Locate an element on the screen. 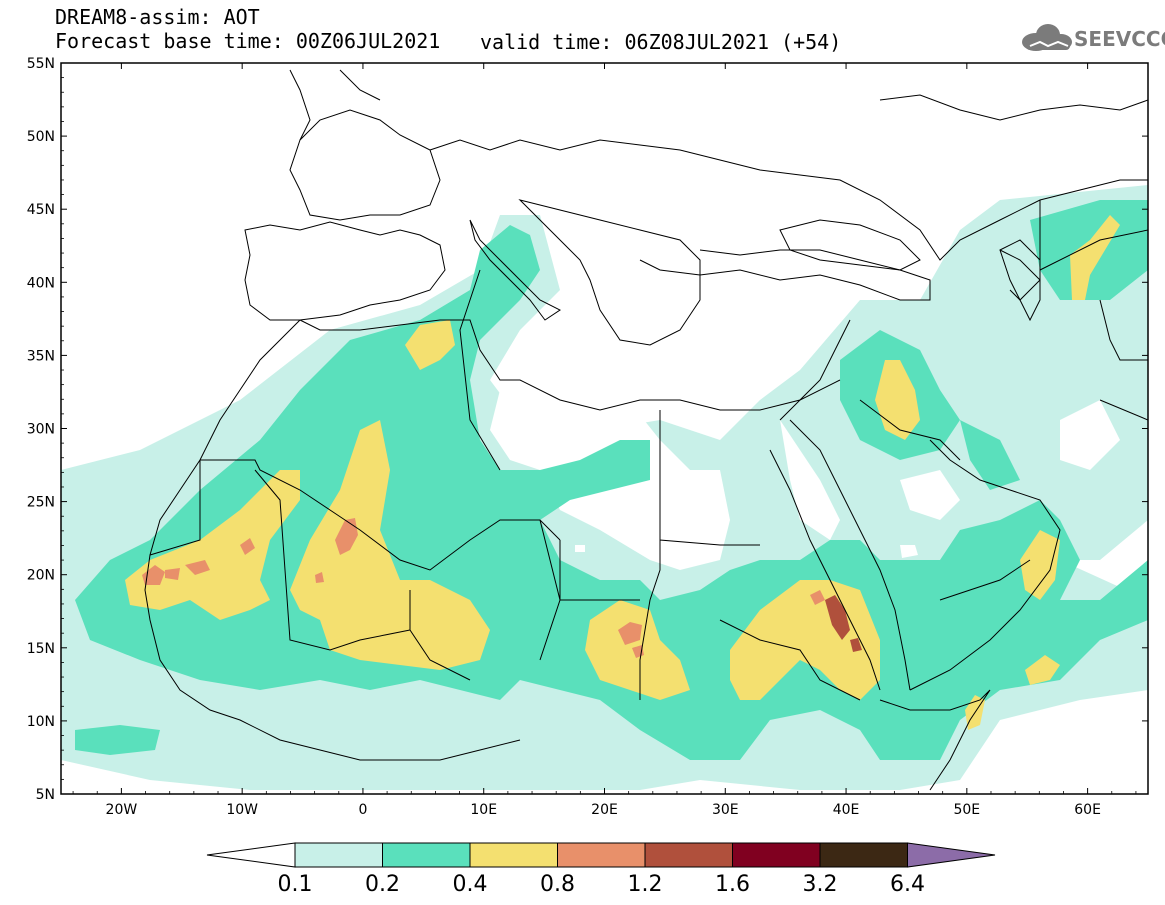 This screenshot has width=1165, height=905. map-title: DREAM8-assim: AOT is located at coordinates (157, 17).